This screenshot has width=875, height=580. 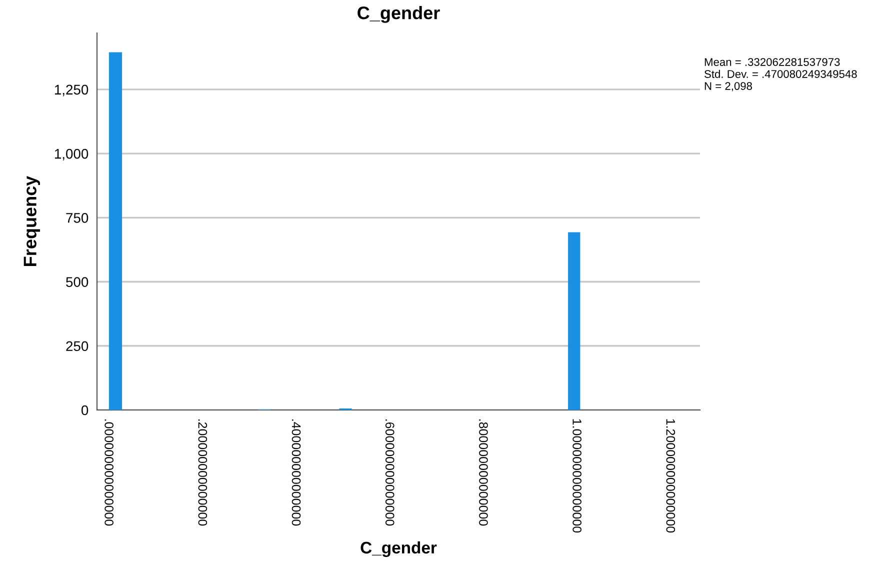 What do you see at coordinates (32, 221) in the screenshot?
I see `y-axis-title: Frequency` at bounding box center [32, 221].